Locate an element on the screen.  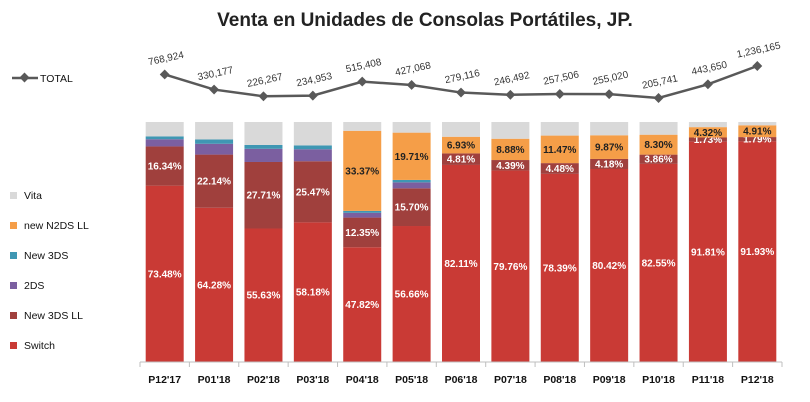
data-label-switch: 73.48% is located at coordinates (165, 274).